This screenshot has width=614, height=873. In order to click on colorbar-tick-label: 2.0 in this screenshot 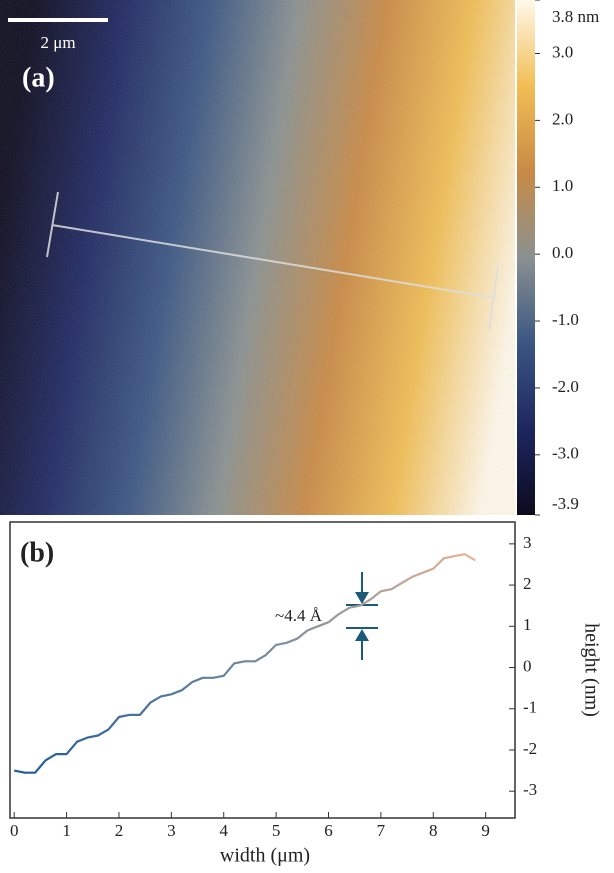, I will do `click(562, 118)`.